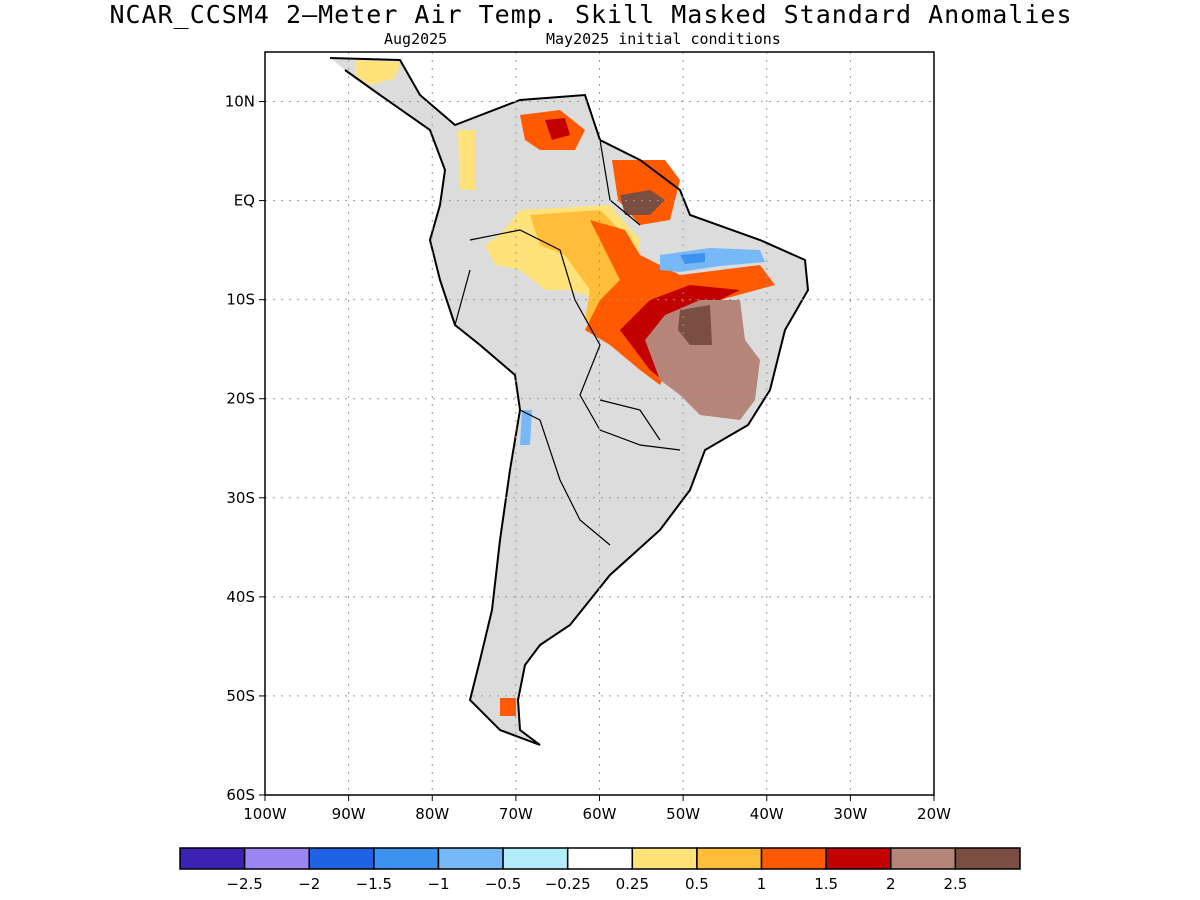  I want to click on lat-tick-label: 10N, so click(240, 102).